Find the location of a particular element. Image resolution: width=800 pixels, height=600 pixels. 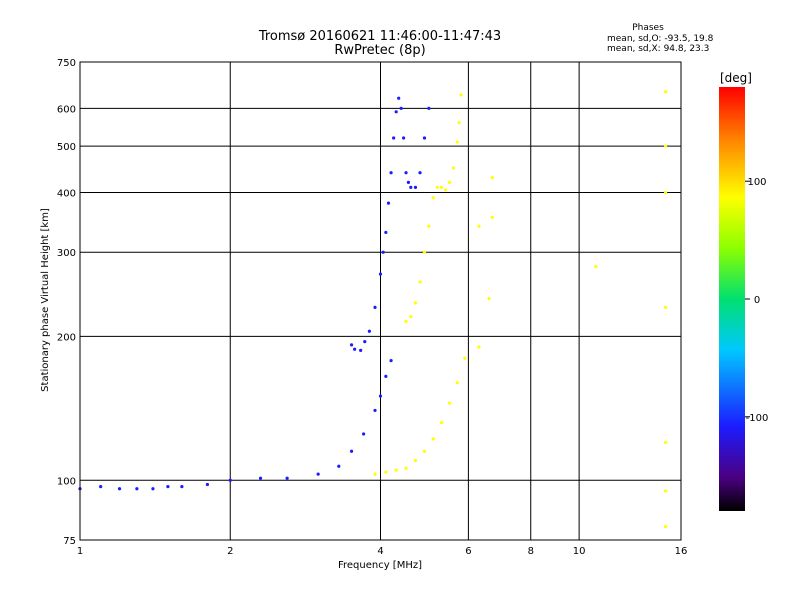

y-tick-label: 200 is located at coordinates (66, 337).